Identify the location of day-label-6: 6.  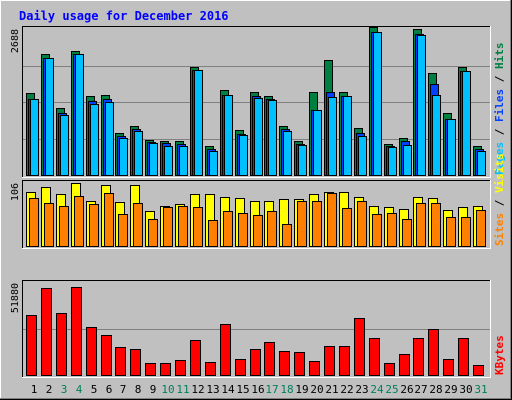
(109, 389).